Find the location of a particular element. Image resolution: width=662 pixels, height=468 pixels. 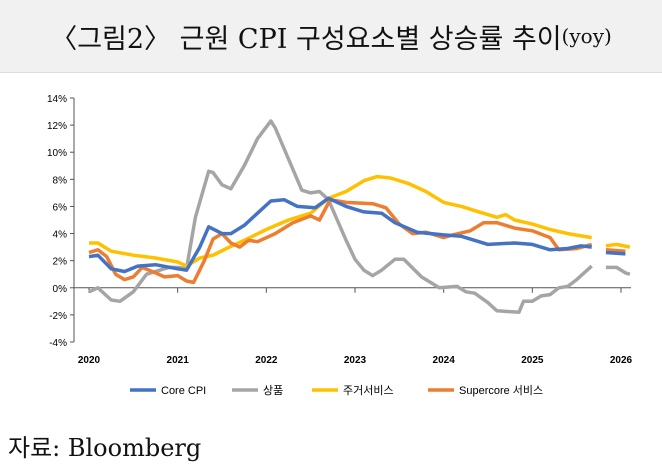

source-note: 자료: Bloomberg is located at coordinates (105, 448).